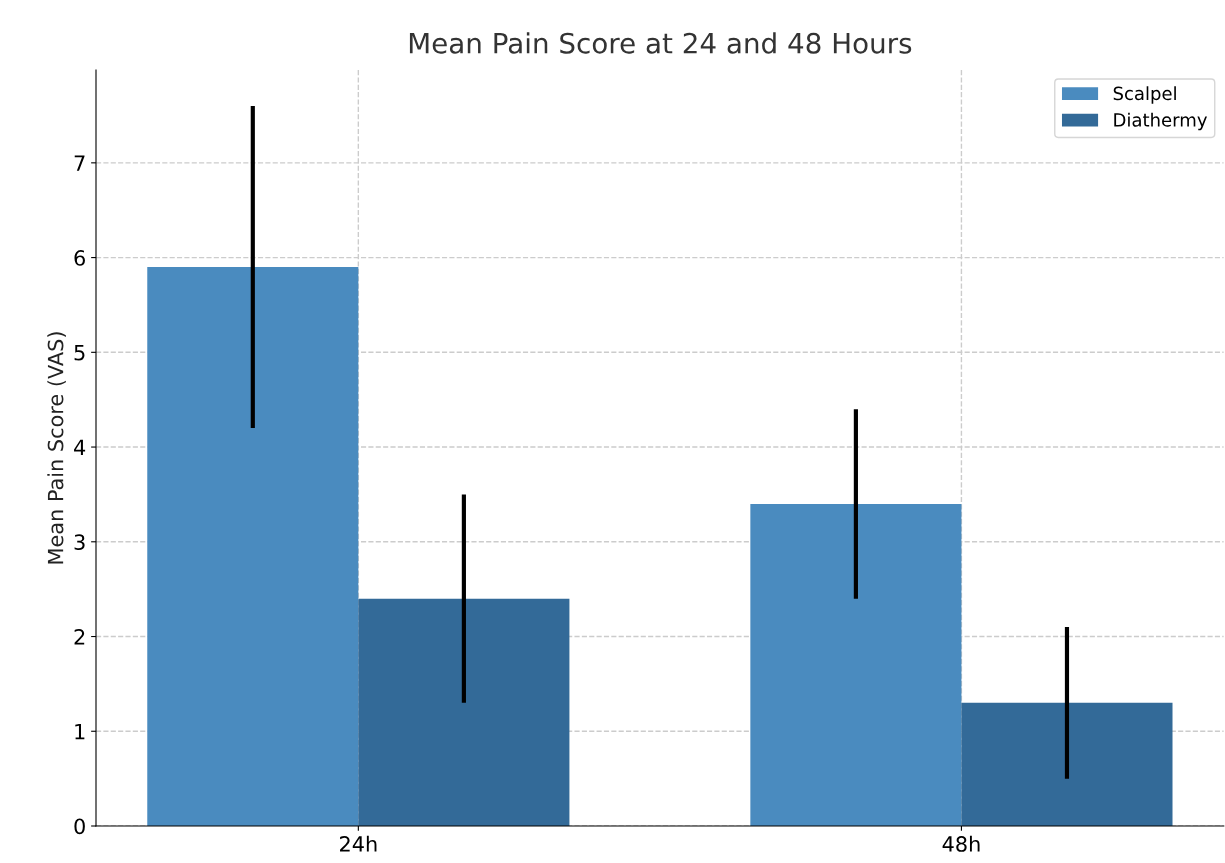 This screenshot has height=863, width=1225. What do you see at coordinates (961, 843) in the screenshot?
I see `x-tick-label: 48h` at bounding box center [961, 843].